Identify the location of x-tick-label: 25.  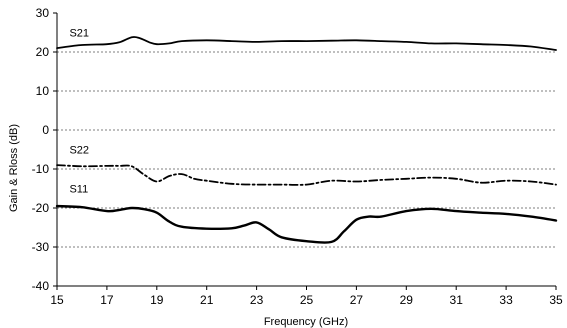
(307, 300).